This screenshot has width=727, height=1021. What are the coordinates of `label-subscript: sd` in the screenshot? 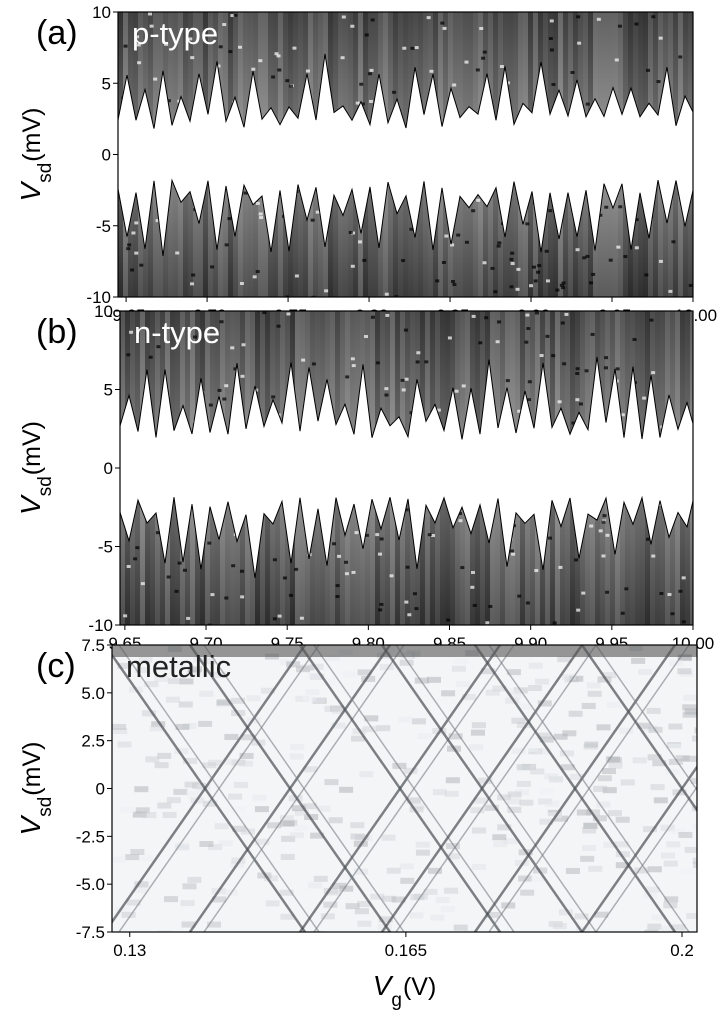 It's located at (45, 486).